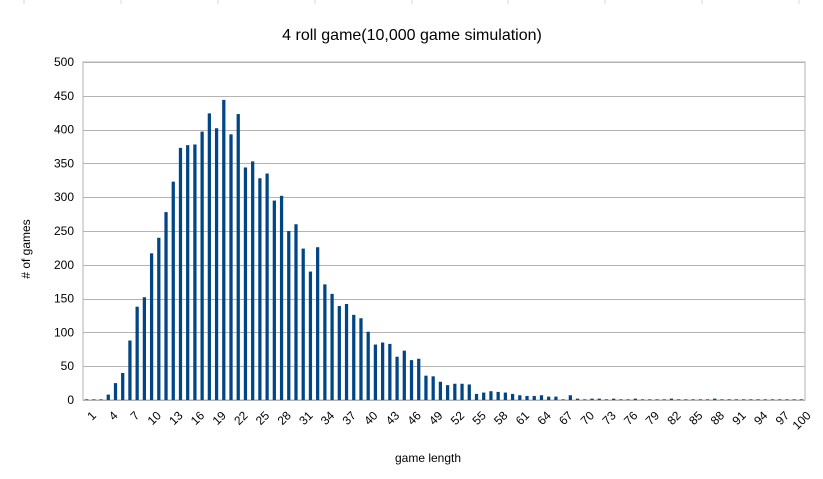 The width and height of the screenshot is (823, 479). I want to click on x-tick-label: 94, so click(761, 418).